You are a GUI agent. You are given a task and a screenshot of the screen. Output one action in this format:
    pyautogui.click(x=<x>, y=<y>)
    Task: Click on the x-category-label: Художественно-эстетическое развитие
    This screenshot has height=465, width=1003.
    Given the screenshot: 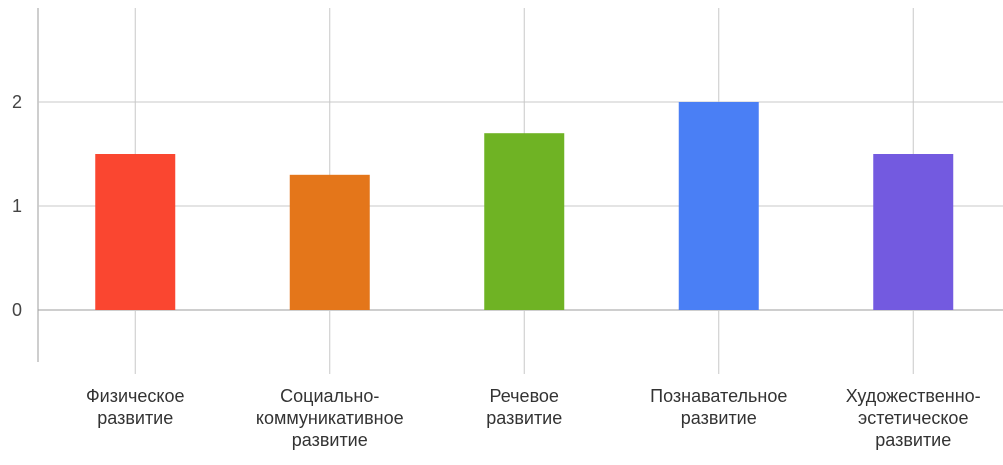 What is the action you would take?
    pyautogui.click(x=913, y=418)
    